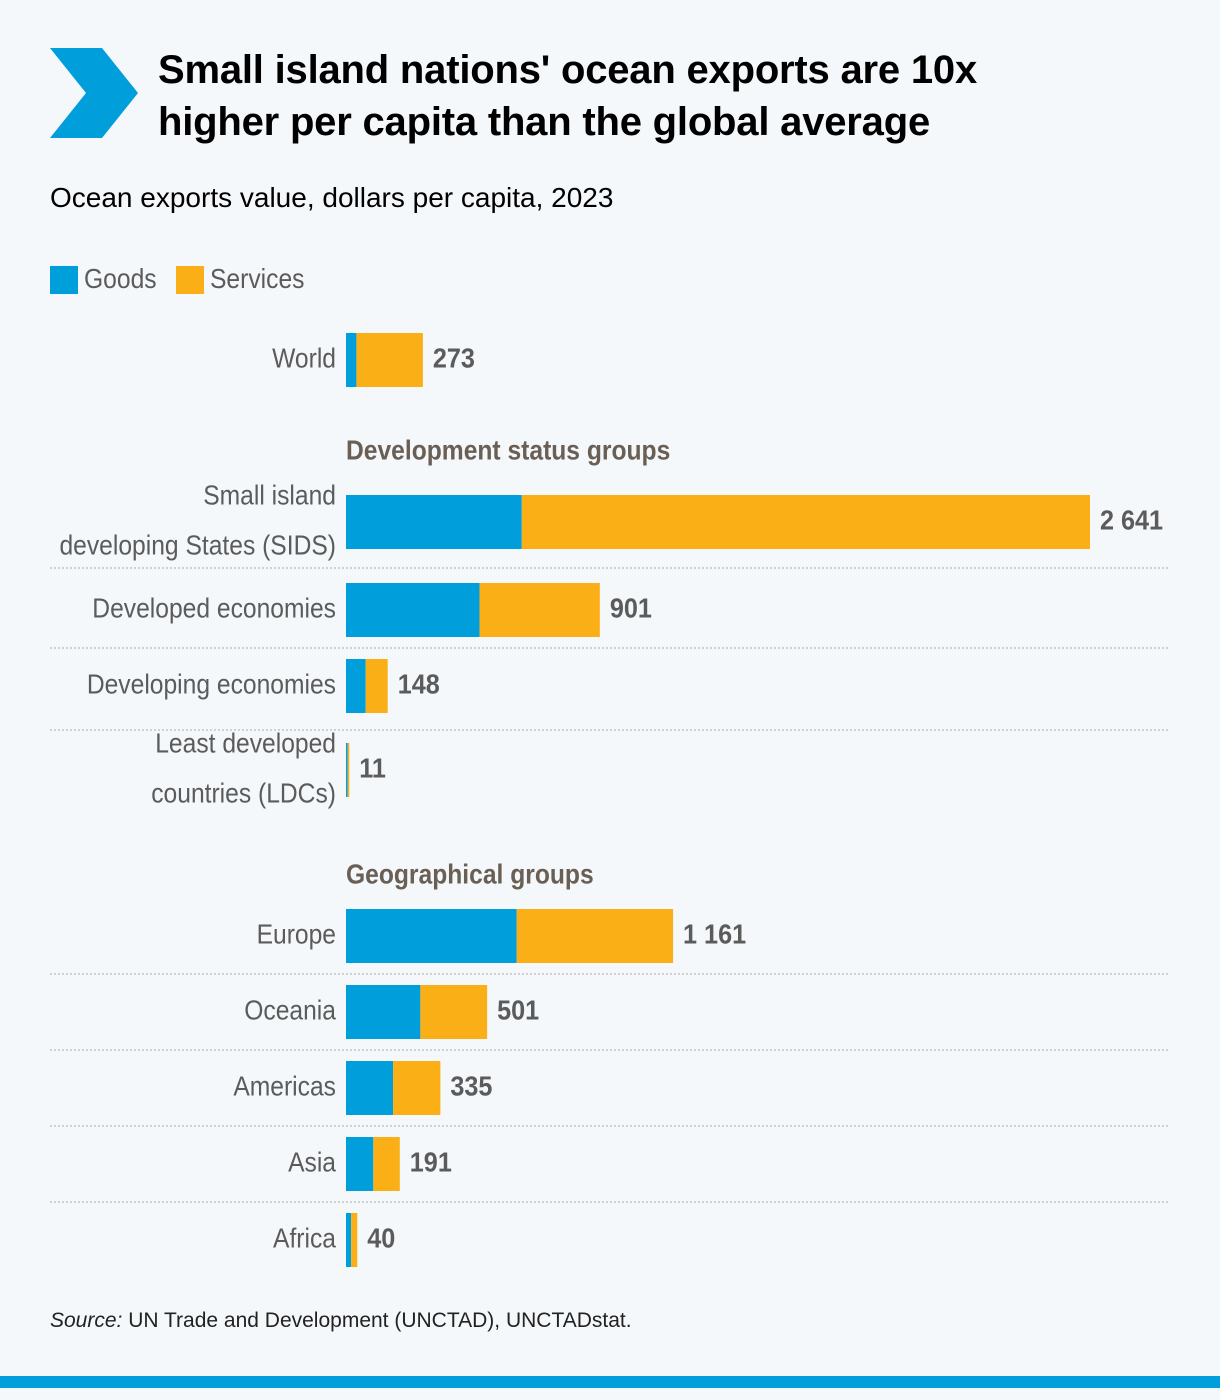 The width and height of the screenshot is (1220, 1400). Describe the element at coordinates (86, 1320) in the screenshot. I see `source-label: Source:` at that location.